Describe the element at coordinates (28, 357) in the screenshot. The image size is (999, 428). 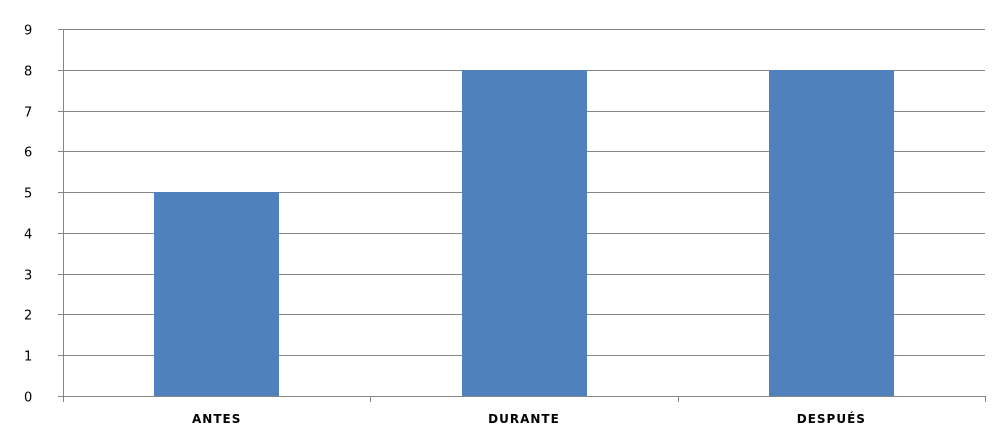
I see `y-tick-label-1: 1` at that location.